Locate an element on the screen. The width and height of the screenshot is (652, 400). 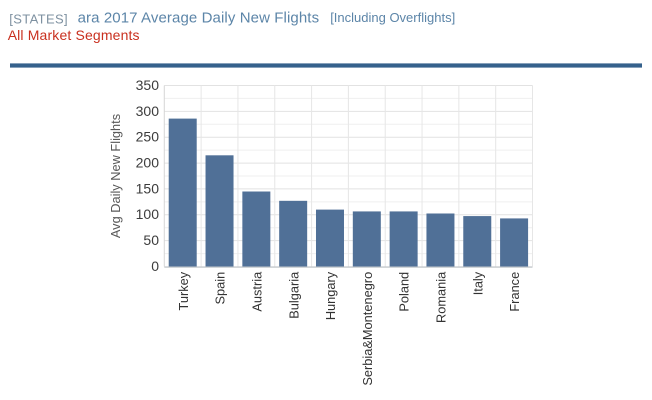
svg-text: 350 is located at coordinates (148, 85).